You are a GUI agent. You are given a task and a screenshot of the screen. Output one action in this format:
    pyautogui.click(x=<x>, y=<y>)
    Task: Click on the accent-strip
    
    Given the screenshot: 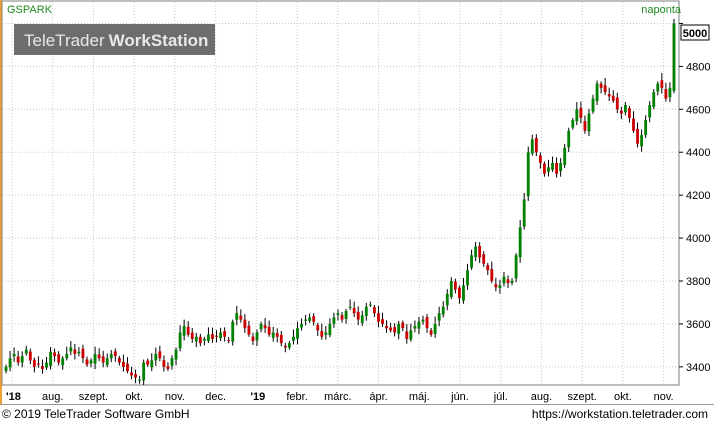 What is the action you would take?
    pyautogui.click(x=1, y=202)
    